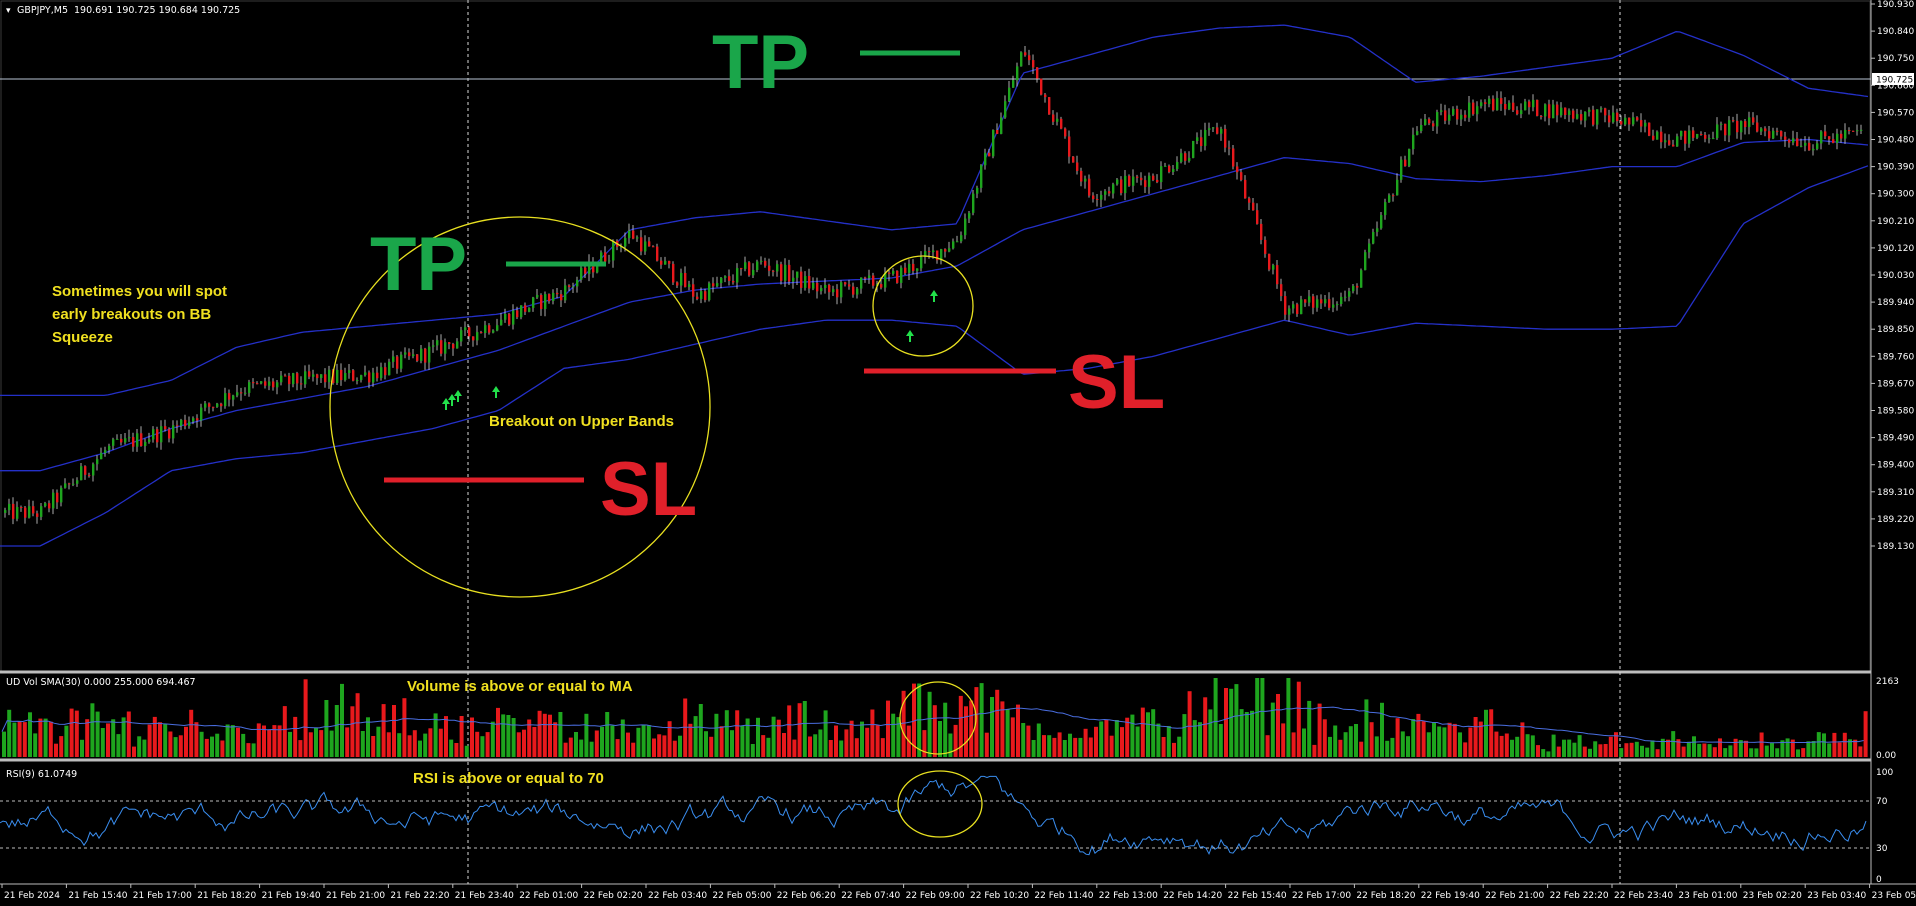 The width and height of the screenshot is (1916, 906). Describe the element at coordinates (1895, 384) in the screenshot. I see `price-tick-label: 189.670` at that location.